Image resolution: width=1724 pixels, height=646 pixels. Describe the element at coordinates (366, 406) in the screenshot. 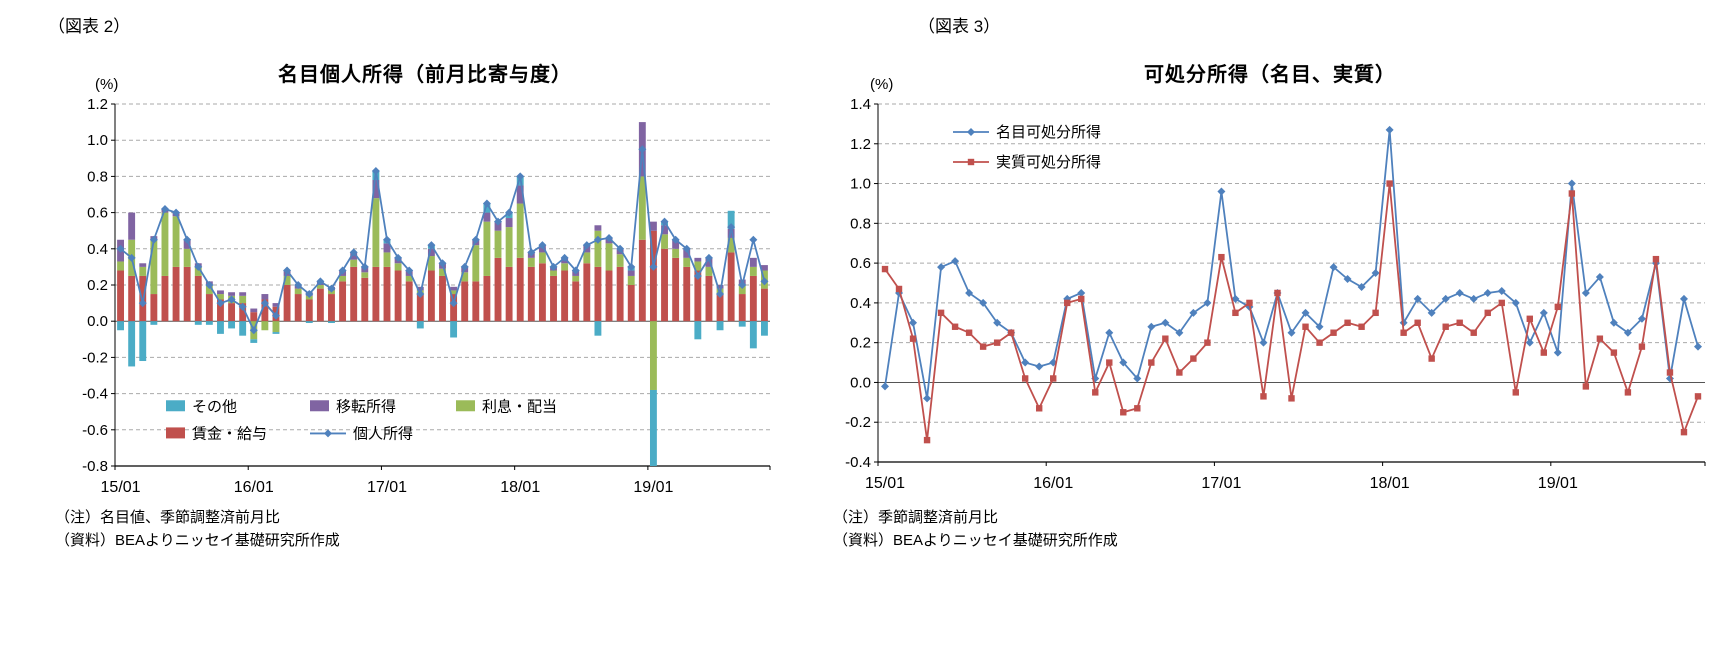

I see `svg-text: 移転所得` at that location.